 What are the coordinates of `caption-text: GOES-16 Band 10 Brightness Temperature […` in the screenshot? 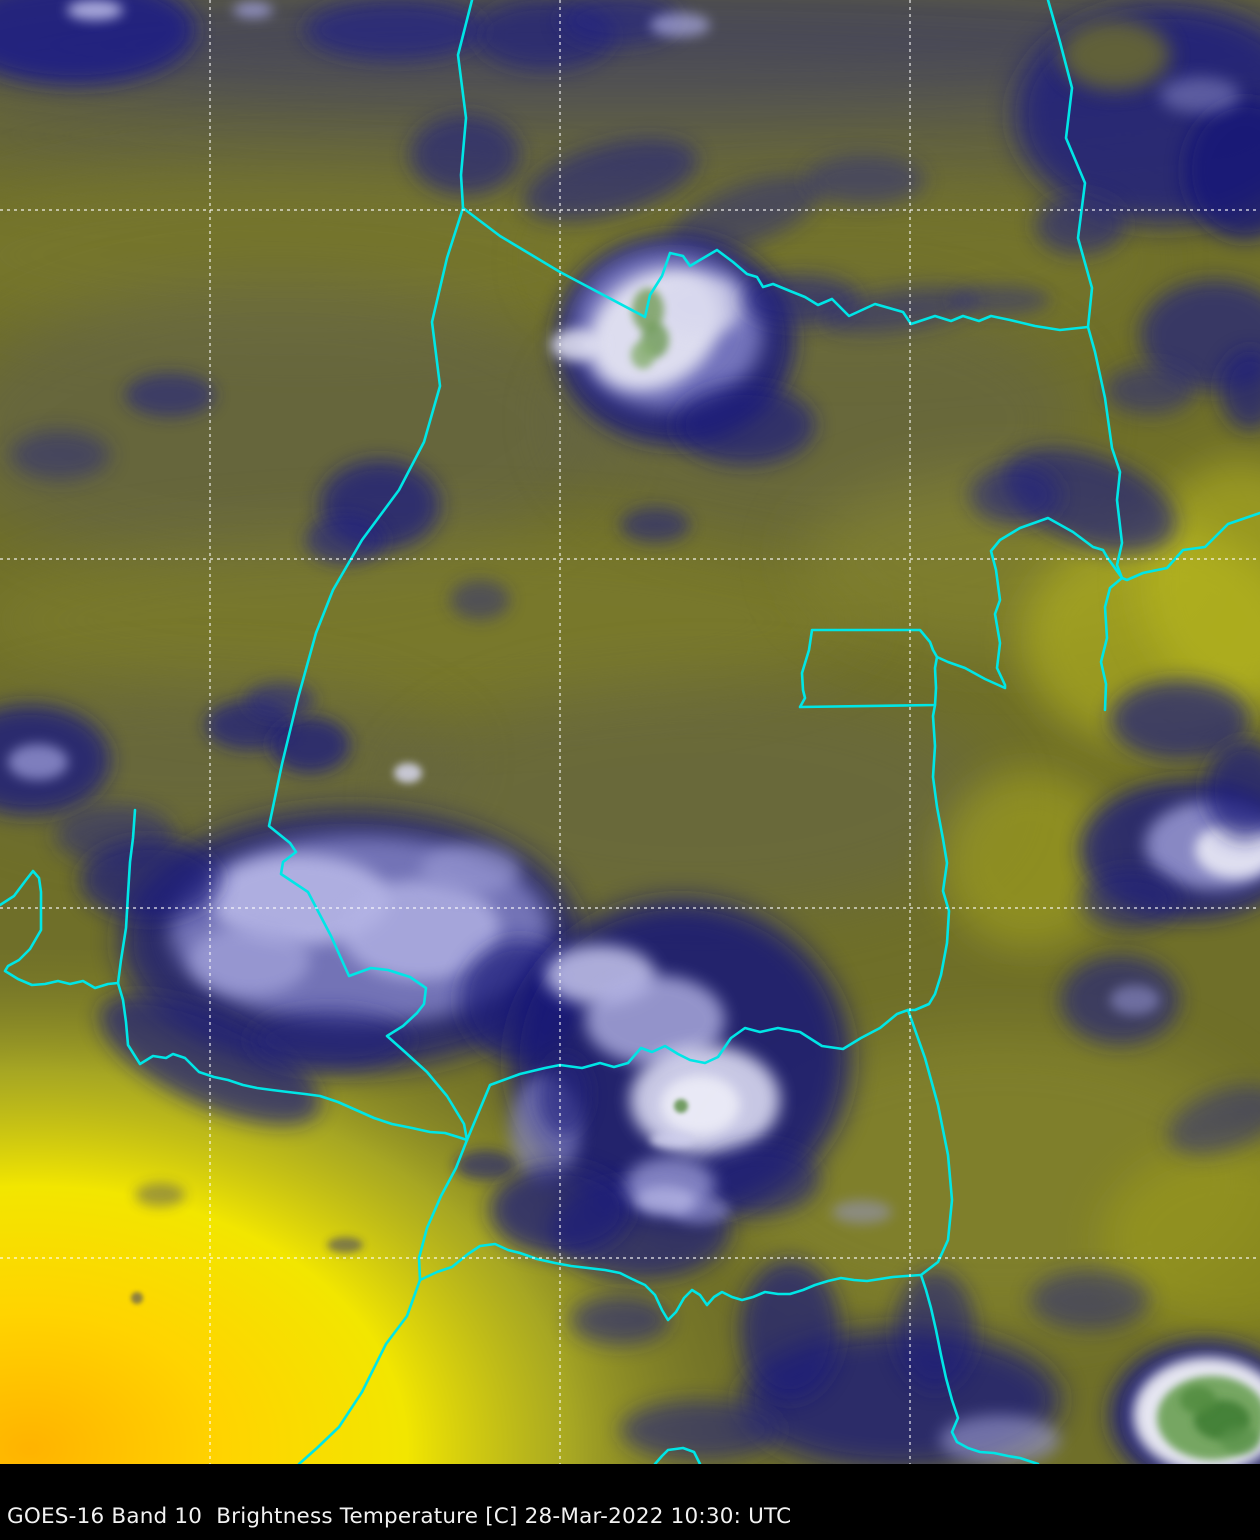 It's located at (399, 1516).